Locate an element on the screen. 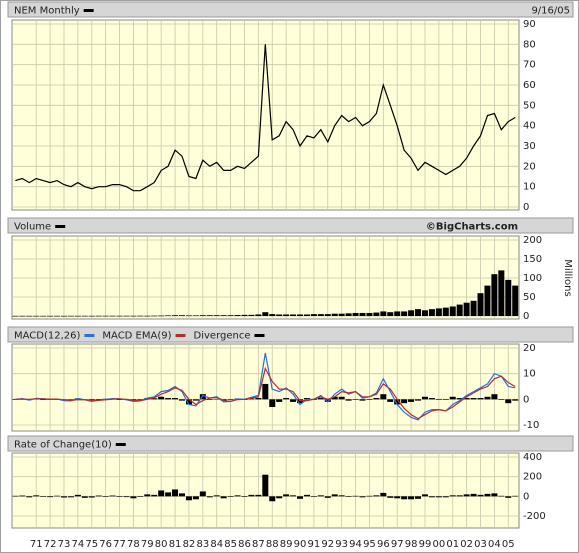 The image size is (579, 553). x-tick-label: 75 is located at coordinates (91, 544).